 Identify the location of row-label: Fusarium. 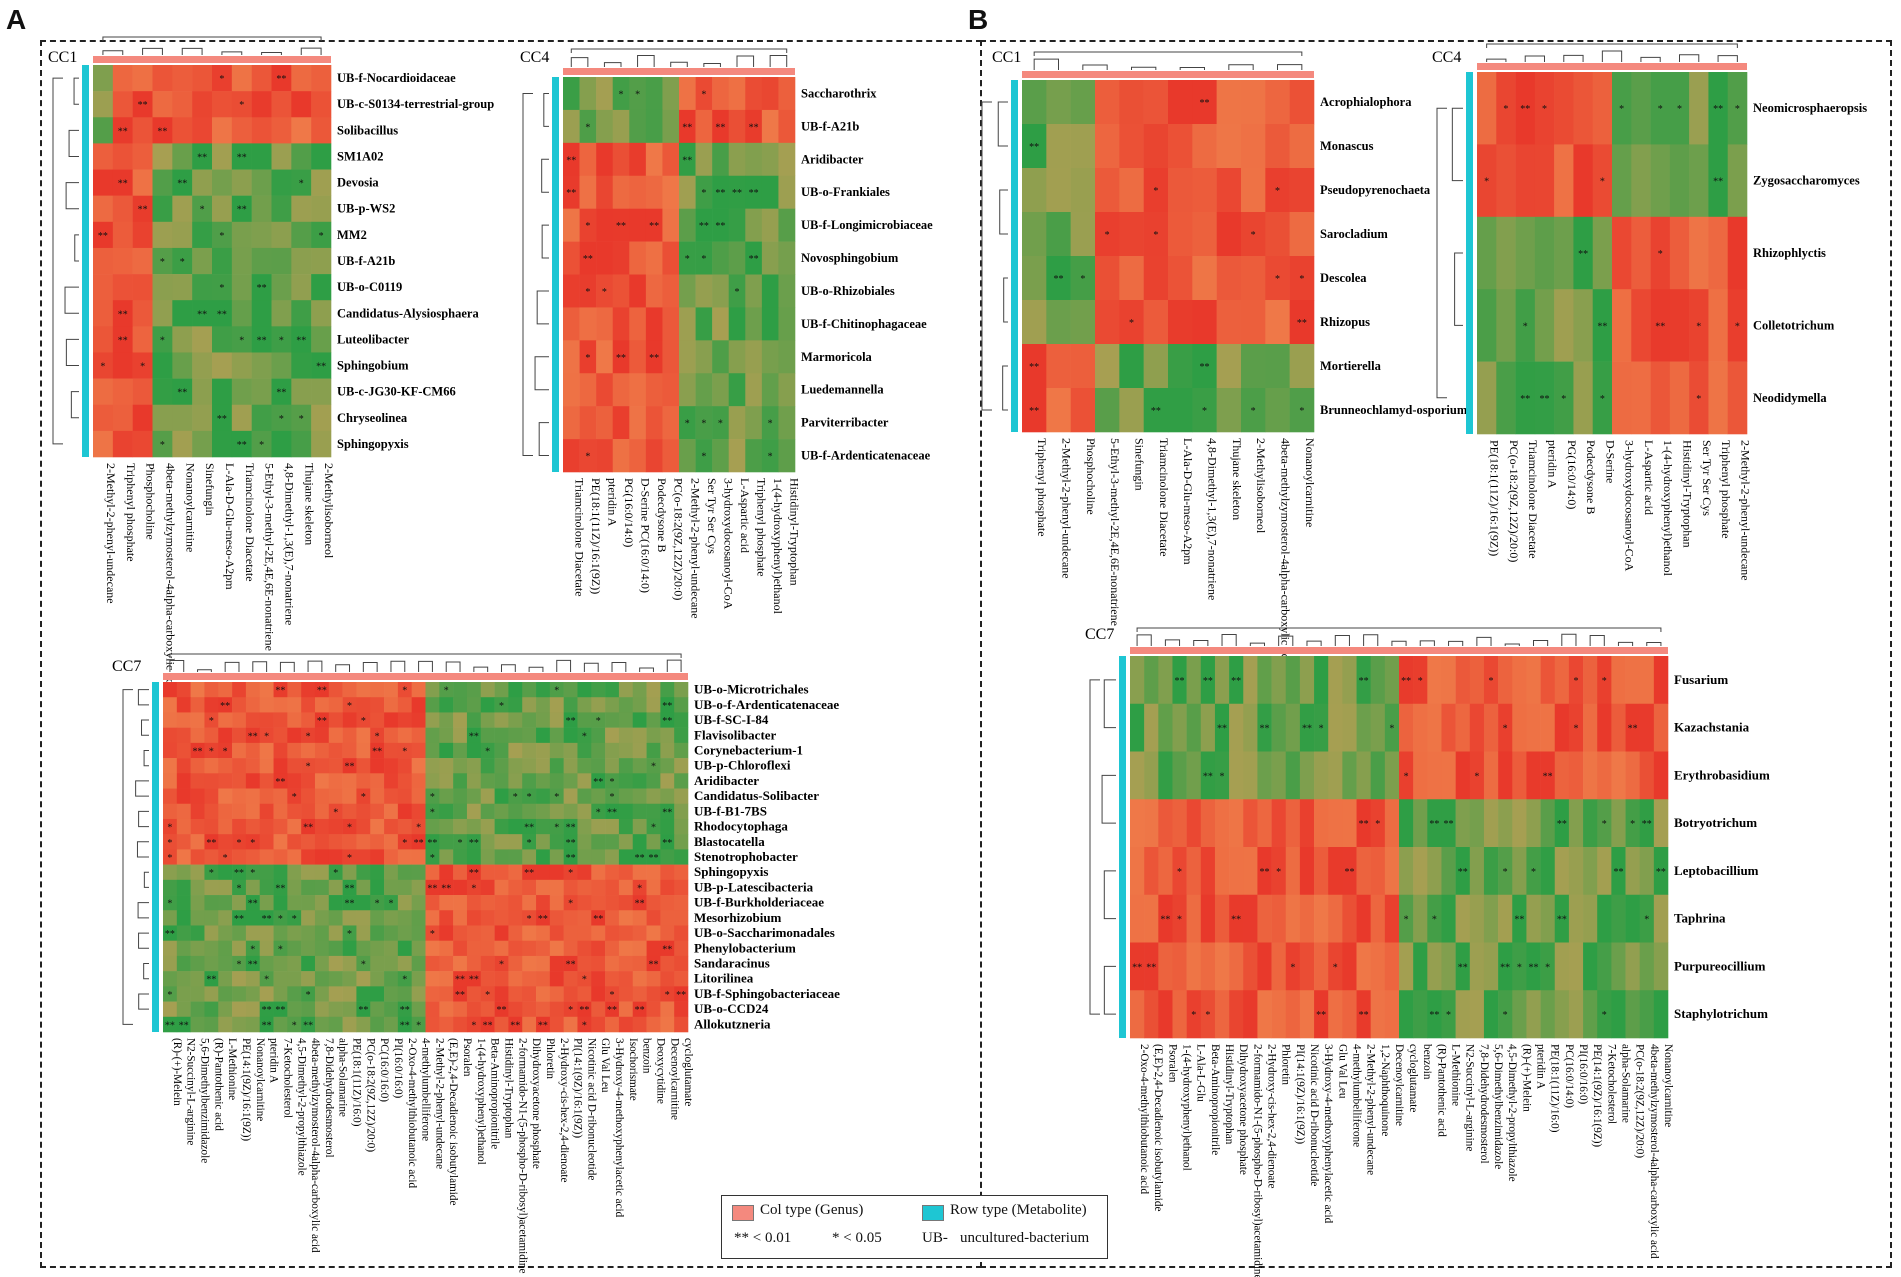
(1701, 679).